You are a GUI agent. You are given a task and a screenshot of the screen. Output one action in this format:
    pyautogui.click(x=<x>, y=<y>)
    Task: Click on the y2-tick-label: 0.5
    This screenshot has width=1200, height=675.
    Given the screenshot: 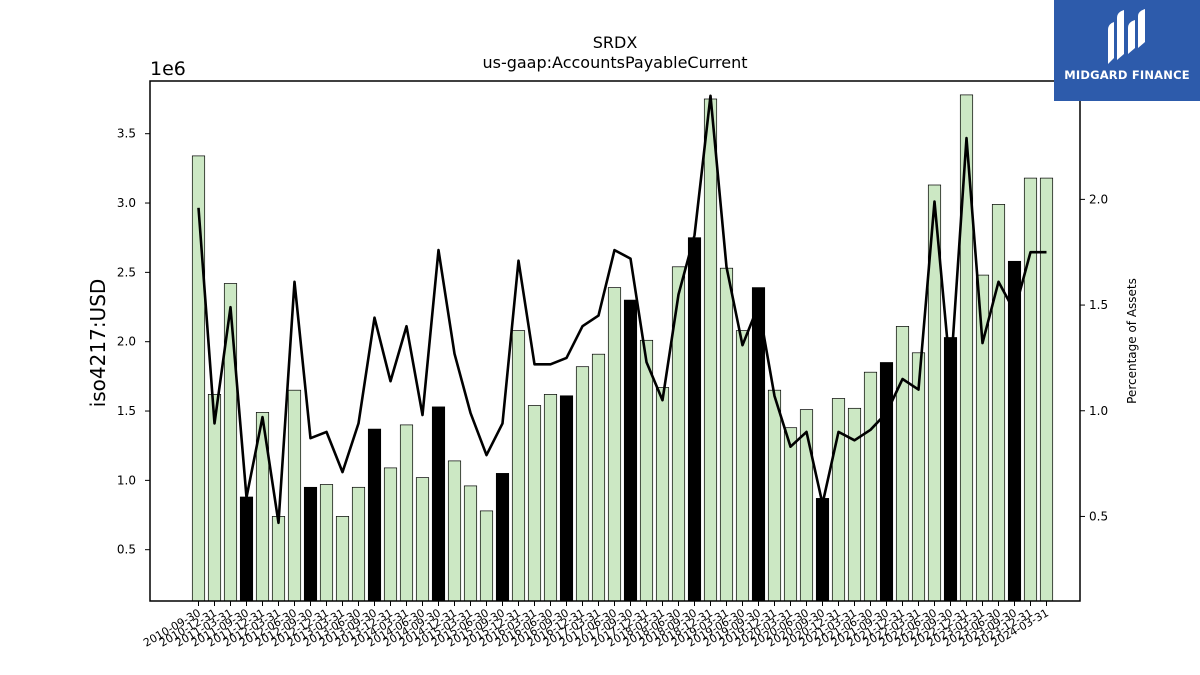 What is the action you would take?
    pyautogui.click(x=1098, y=516)
    